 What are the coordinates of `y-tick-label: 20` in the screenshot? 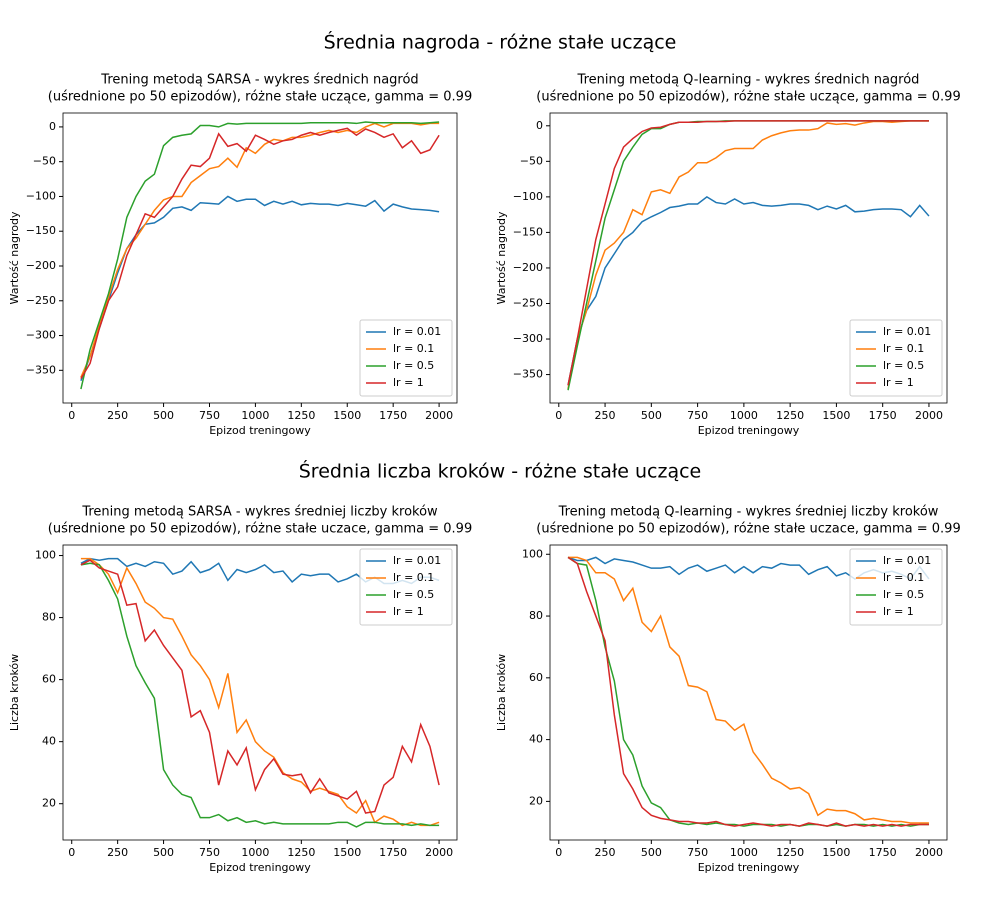 It's located at (49, 803).